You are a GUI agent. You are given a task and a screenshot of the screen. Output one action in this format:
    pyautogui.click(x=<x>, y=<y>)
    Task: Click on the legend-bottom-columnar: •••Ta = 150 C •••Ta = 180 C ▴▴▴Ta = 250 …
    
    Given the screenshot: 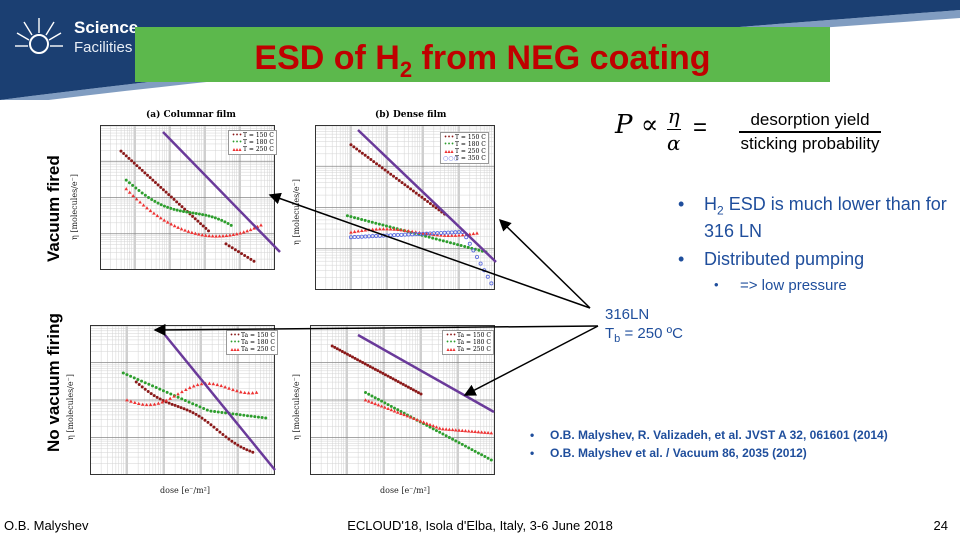 What is the action you would take?
    pyautogui.click(x=252, y=342)
    